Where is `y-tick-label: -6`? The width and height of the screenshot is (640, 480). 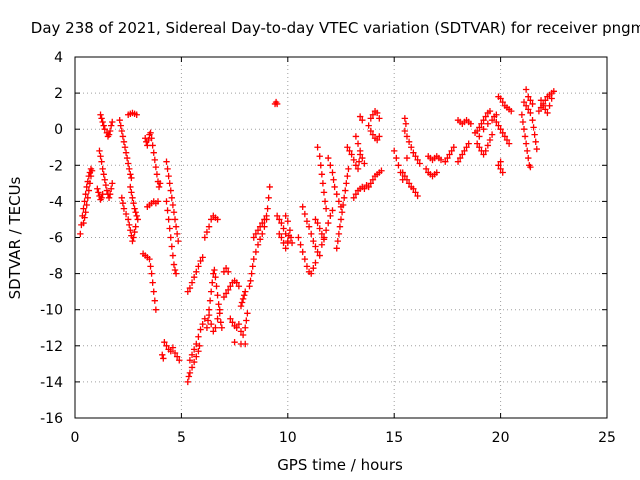
y-tick-label: -6 is located at coordinates (56, 239).